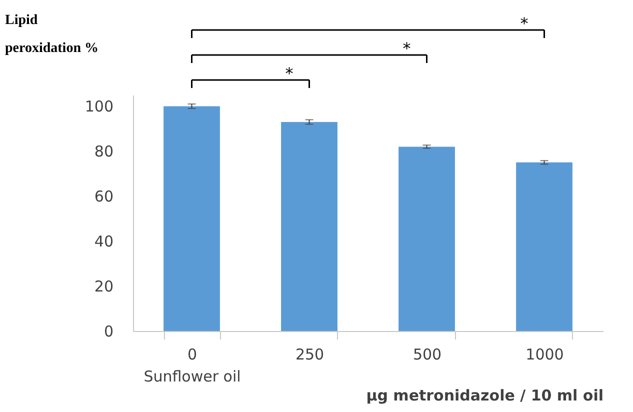  What do you see at coordinates (192, 366) in the screenshot?
I see `x-tick-label: 0 Sunflower oil` at bounding box center [192, 366].